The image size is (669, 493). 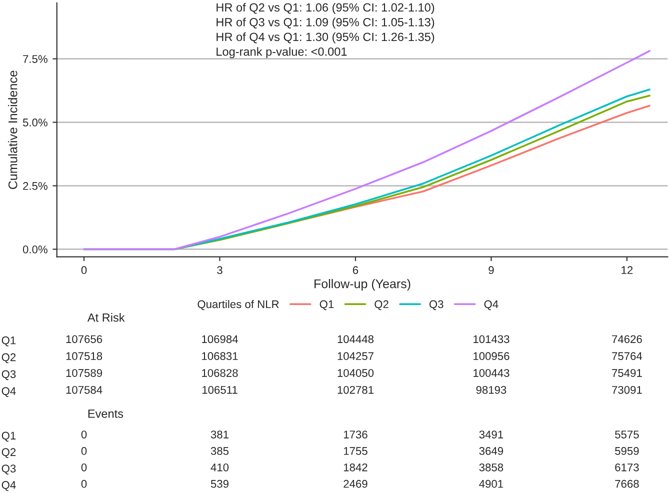 What do you see at coordinates (627, 270) in the screenshot?
I see `x-tick-label: 12` at bounding box center [627, 270].